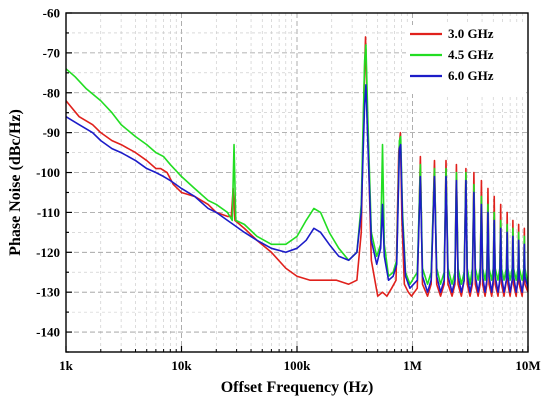  I want to click on x-axis-title: Offset Frequency (Hz), so click(297, 387).